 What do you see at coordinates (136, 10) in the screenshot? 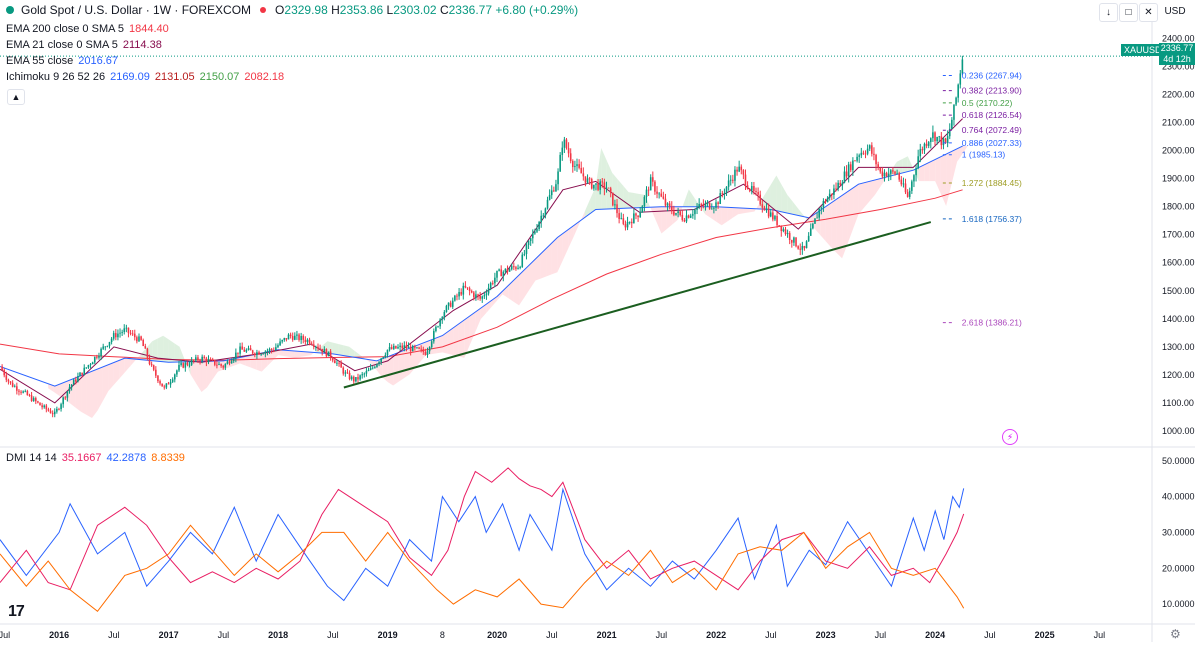
I see `symbol-title: Gold Spot / U.S. Dollar · 1W · FOREXCOM` at bounding box center [136, 10].